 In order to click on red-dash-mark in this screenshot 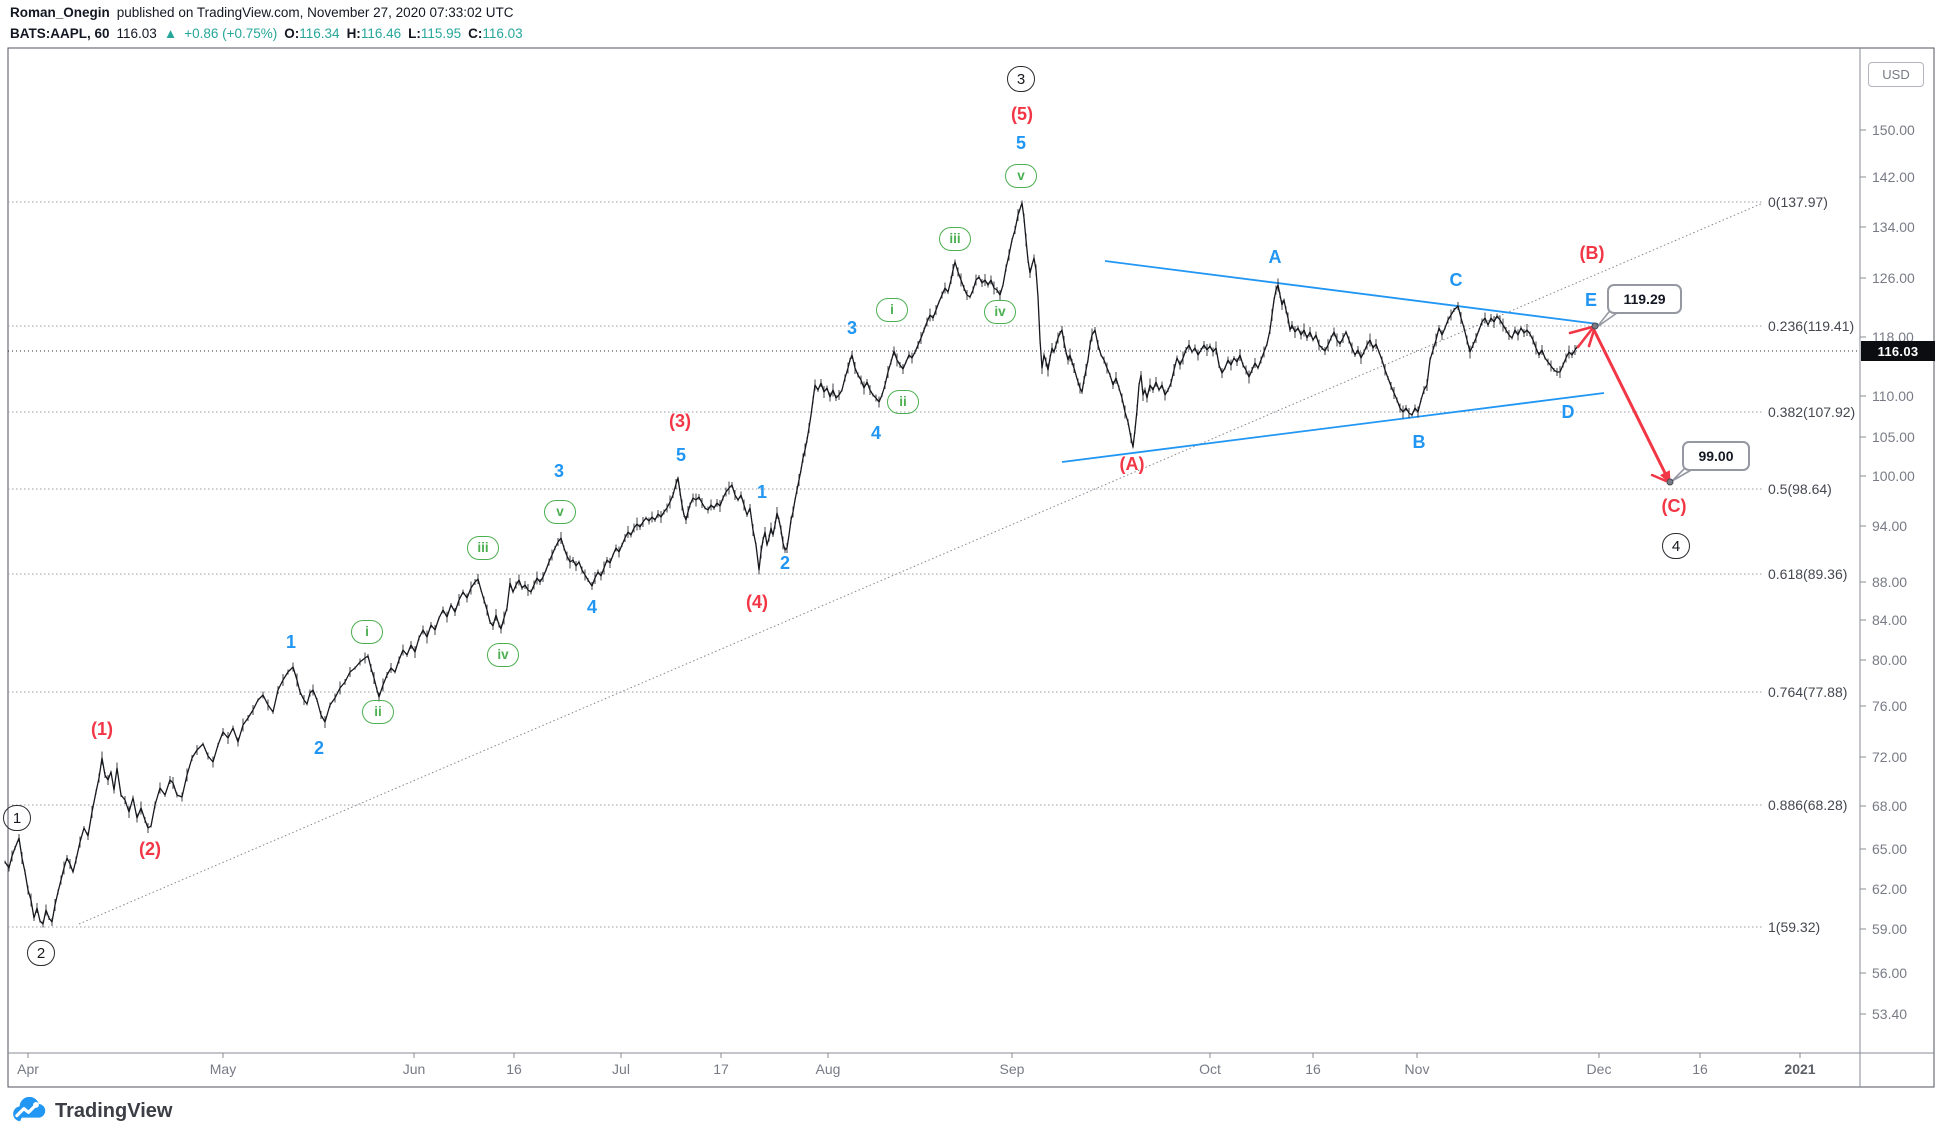, I will do `click(1659, 478)`.